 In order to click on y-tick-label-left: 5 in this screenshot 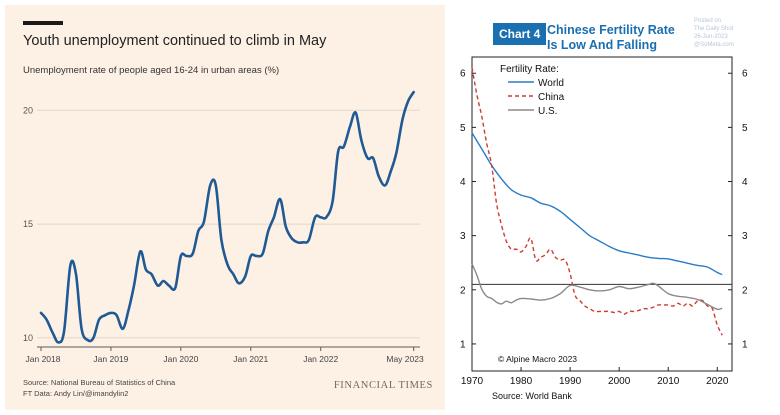, I will do `click(463, 128)`.